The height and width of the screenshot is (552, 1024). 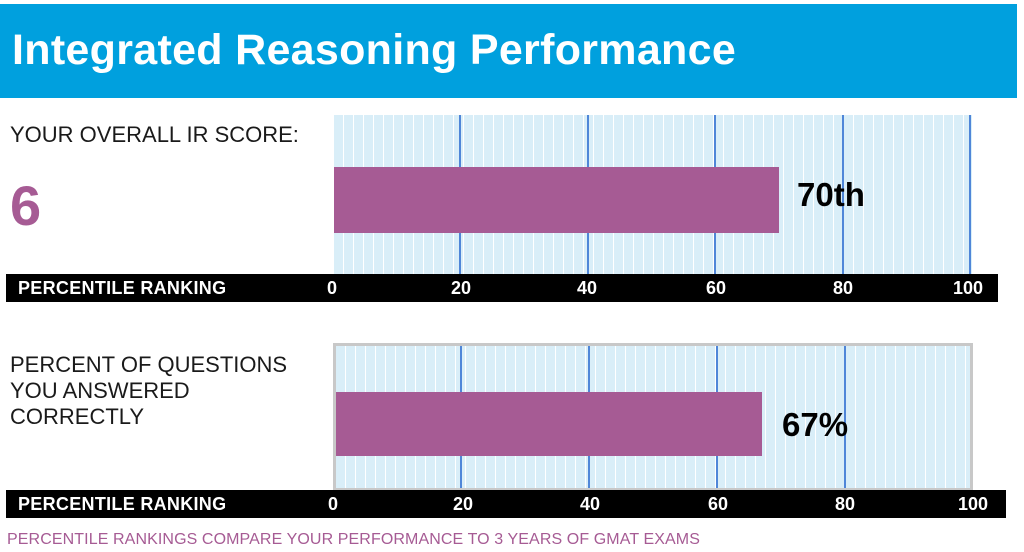 What do you see at coordinates (149, 364) in the screenshot?
I see `percent-correct-label-line-1: PERCENT OF QUESTIONS` at bounding box center [149, 364].